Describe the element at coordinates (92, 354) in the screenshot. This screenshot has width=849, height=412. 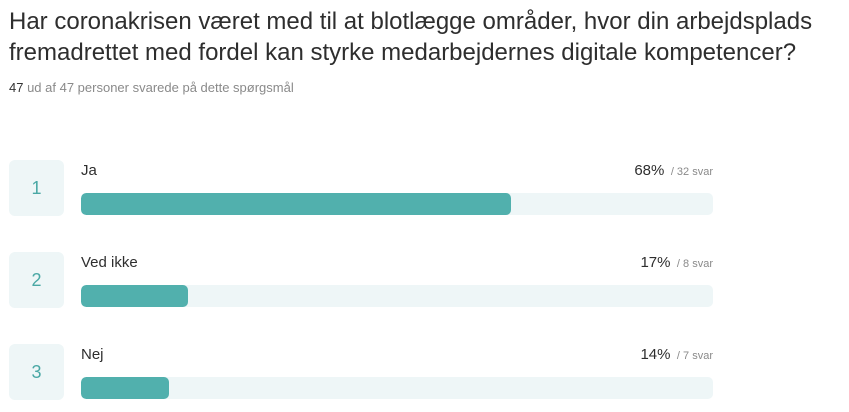
I see `answer-label: Nej` at that location.